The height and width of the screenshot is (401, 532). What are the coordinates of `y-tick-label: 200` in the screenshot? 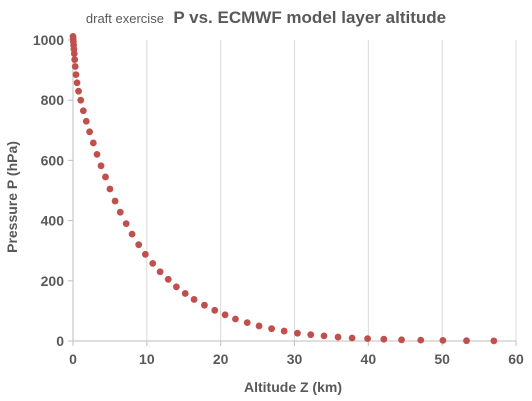 It's located at (53, 281).